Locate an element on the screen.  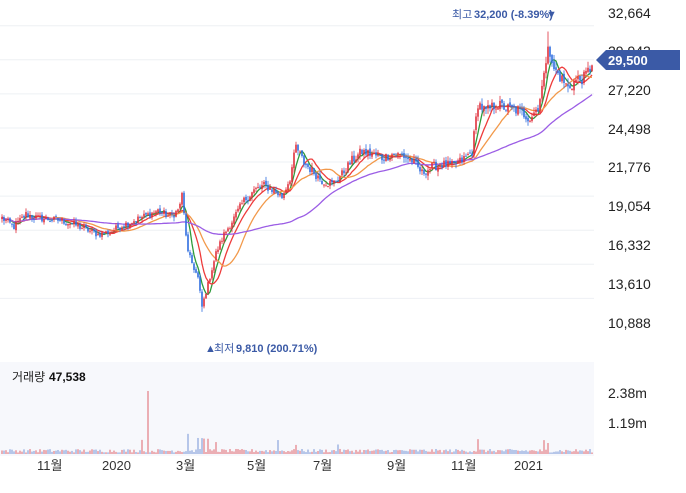
volume-tick-label: 1.19m is located at coordinates (627, 423).